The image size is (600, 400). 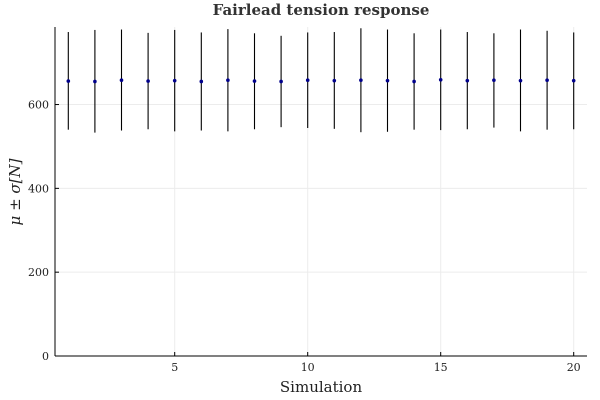 What do you see at coordinates (321, 10) in the screenshot?
I see `chart-title: Fairlead tension response` at bounding box center [321, 10].